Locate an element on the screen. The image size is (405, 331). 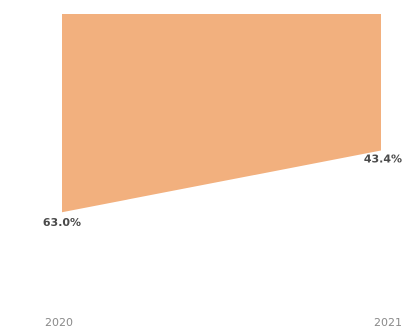
data-label-2021: 43.4% is located at coordinates (383, 159).